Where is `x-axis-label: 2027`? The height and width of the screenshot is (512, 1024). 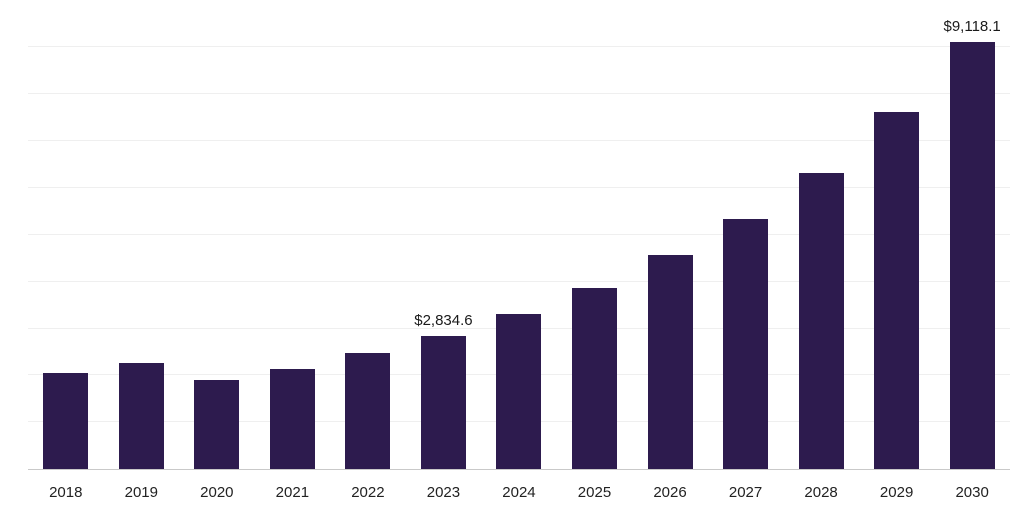
x-axis-label: 2027 is located at coordinates (745, 492).